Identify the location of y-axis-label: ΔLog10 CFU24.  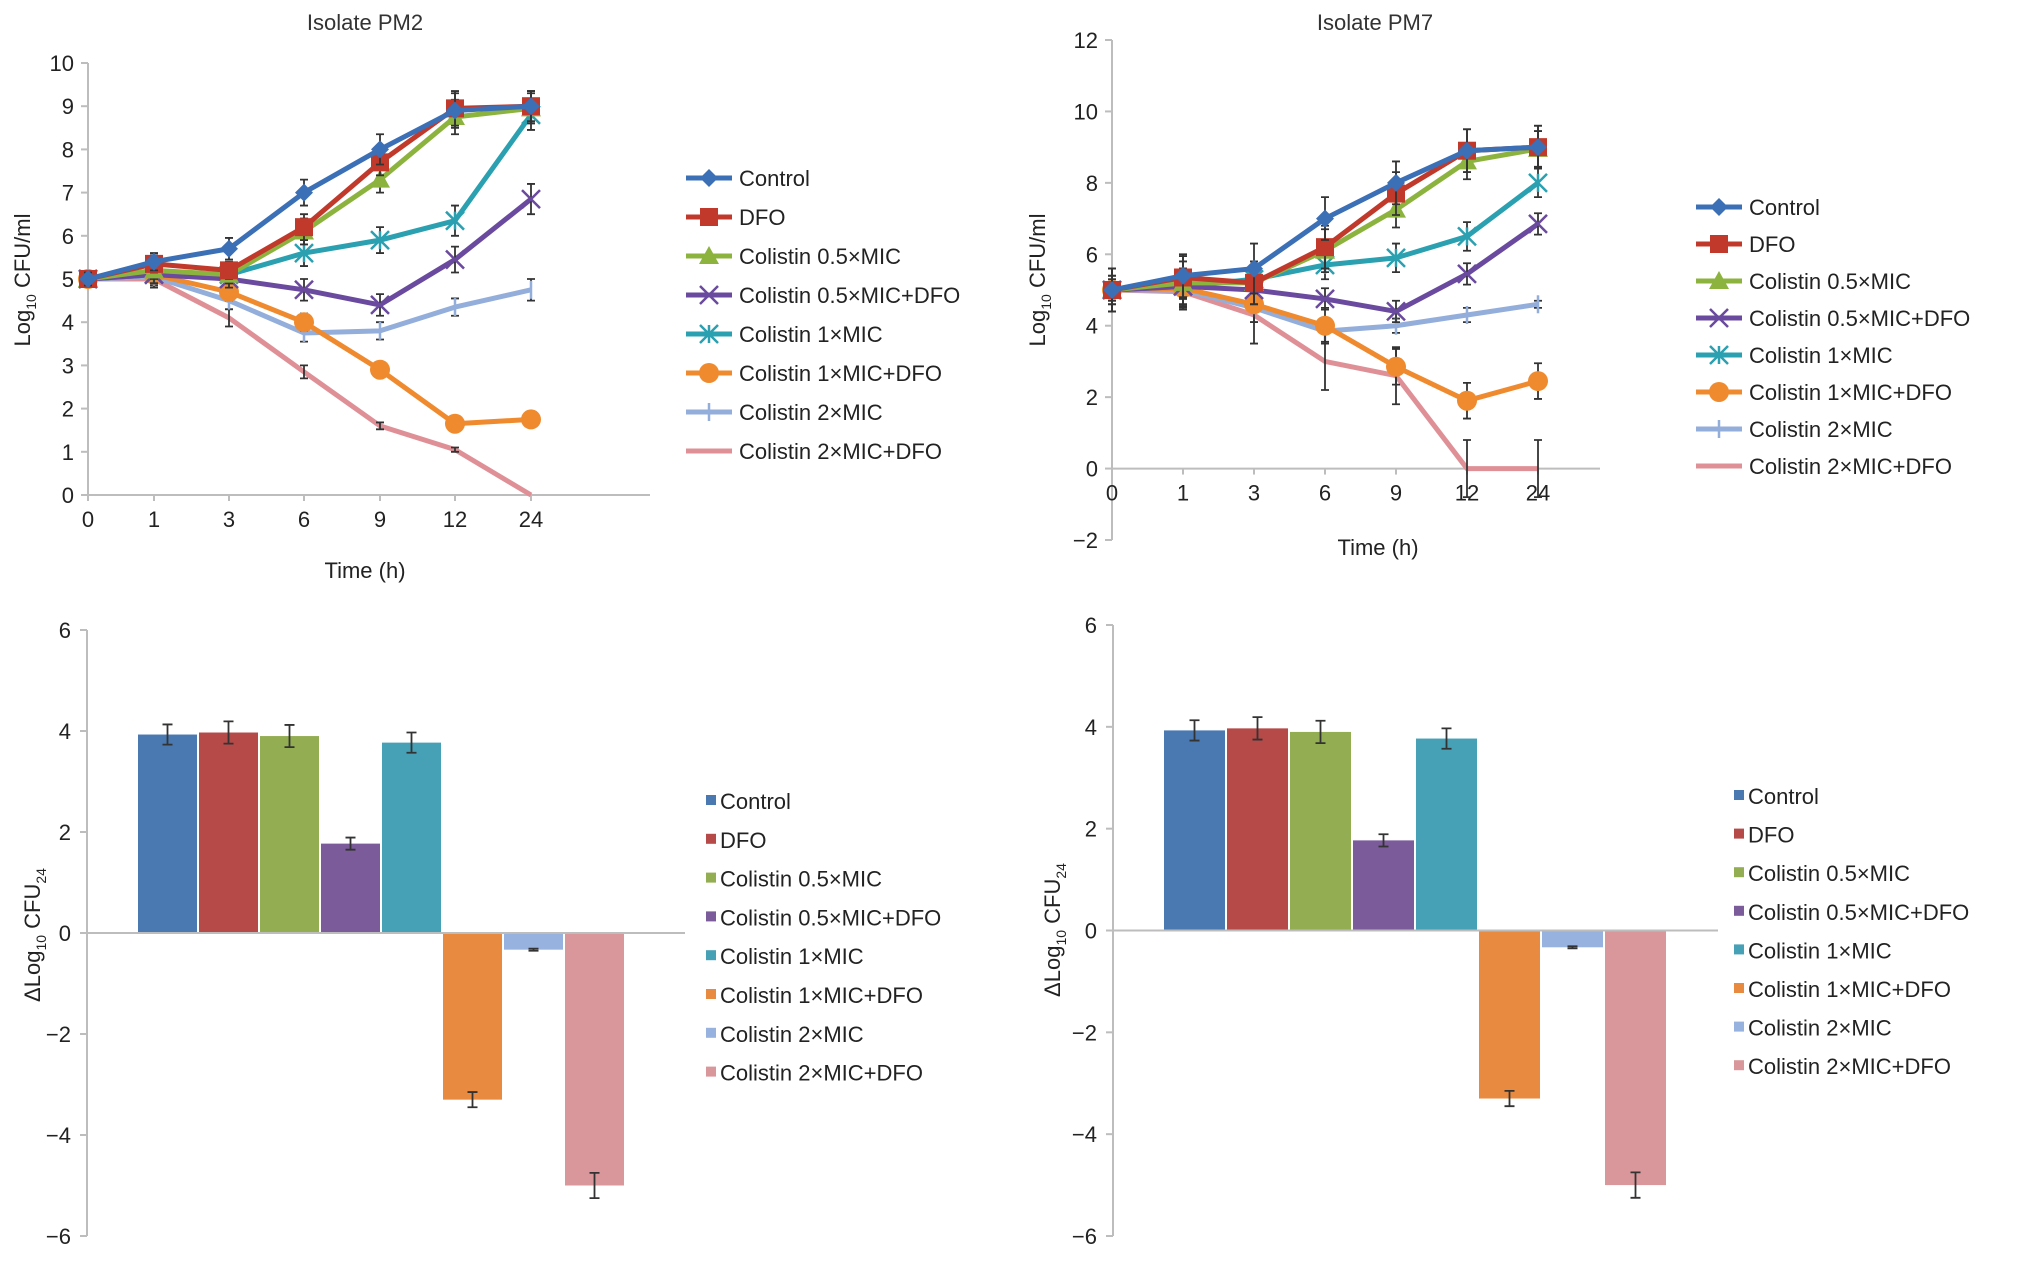
(1054, 930).